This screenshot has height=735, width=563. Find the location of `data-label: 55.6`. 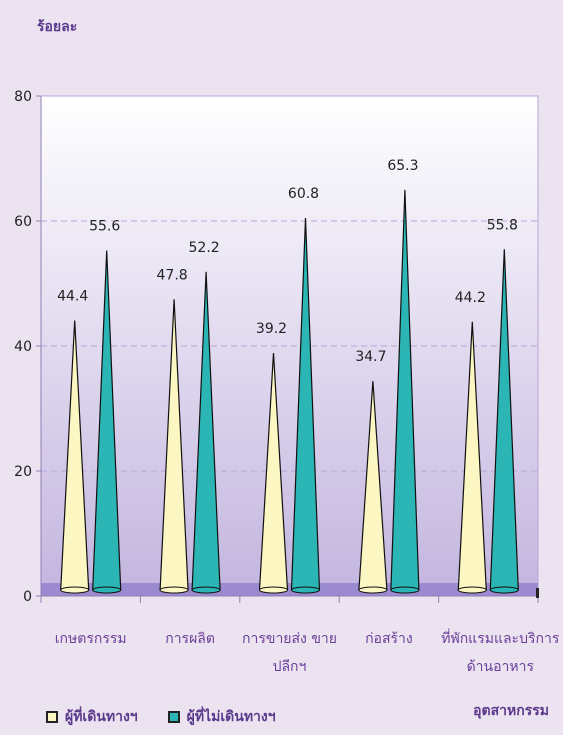

data-label: 55.6 is located at coordinates (104, 227).